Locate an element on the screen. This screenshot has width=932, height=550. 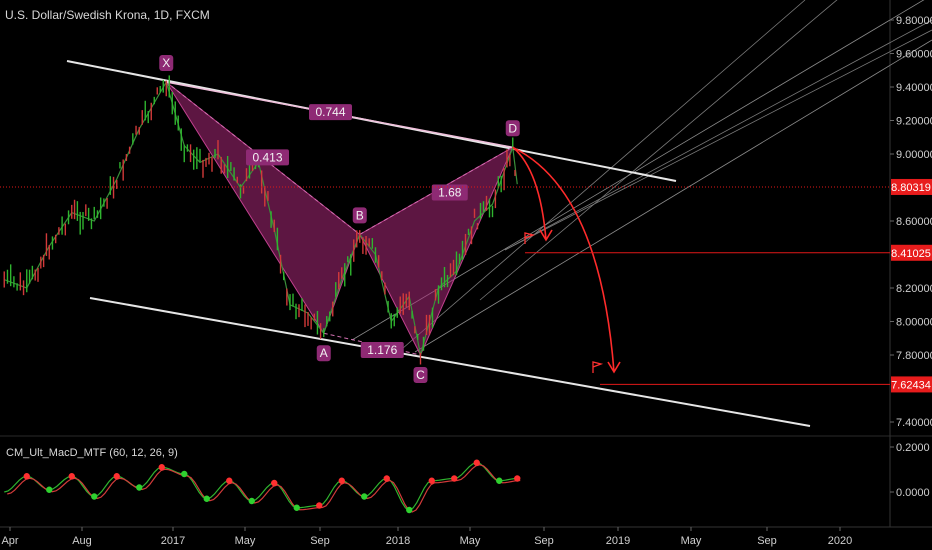
price-level-label: 7.62434 is located at coordinates (911, 385).